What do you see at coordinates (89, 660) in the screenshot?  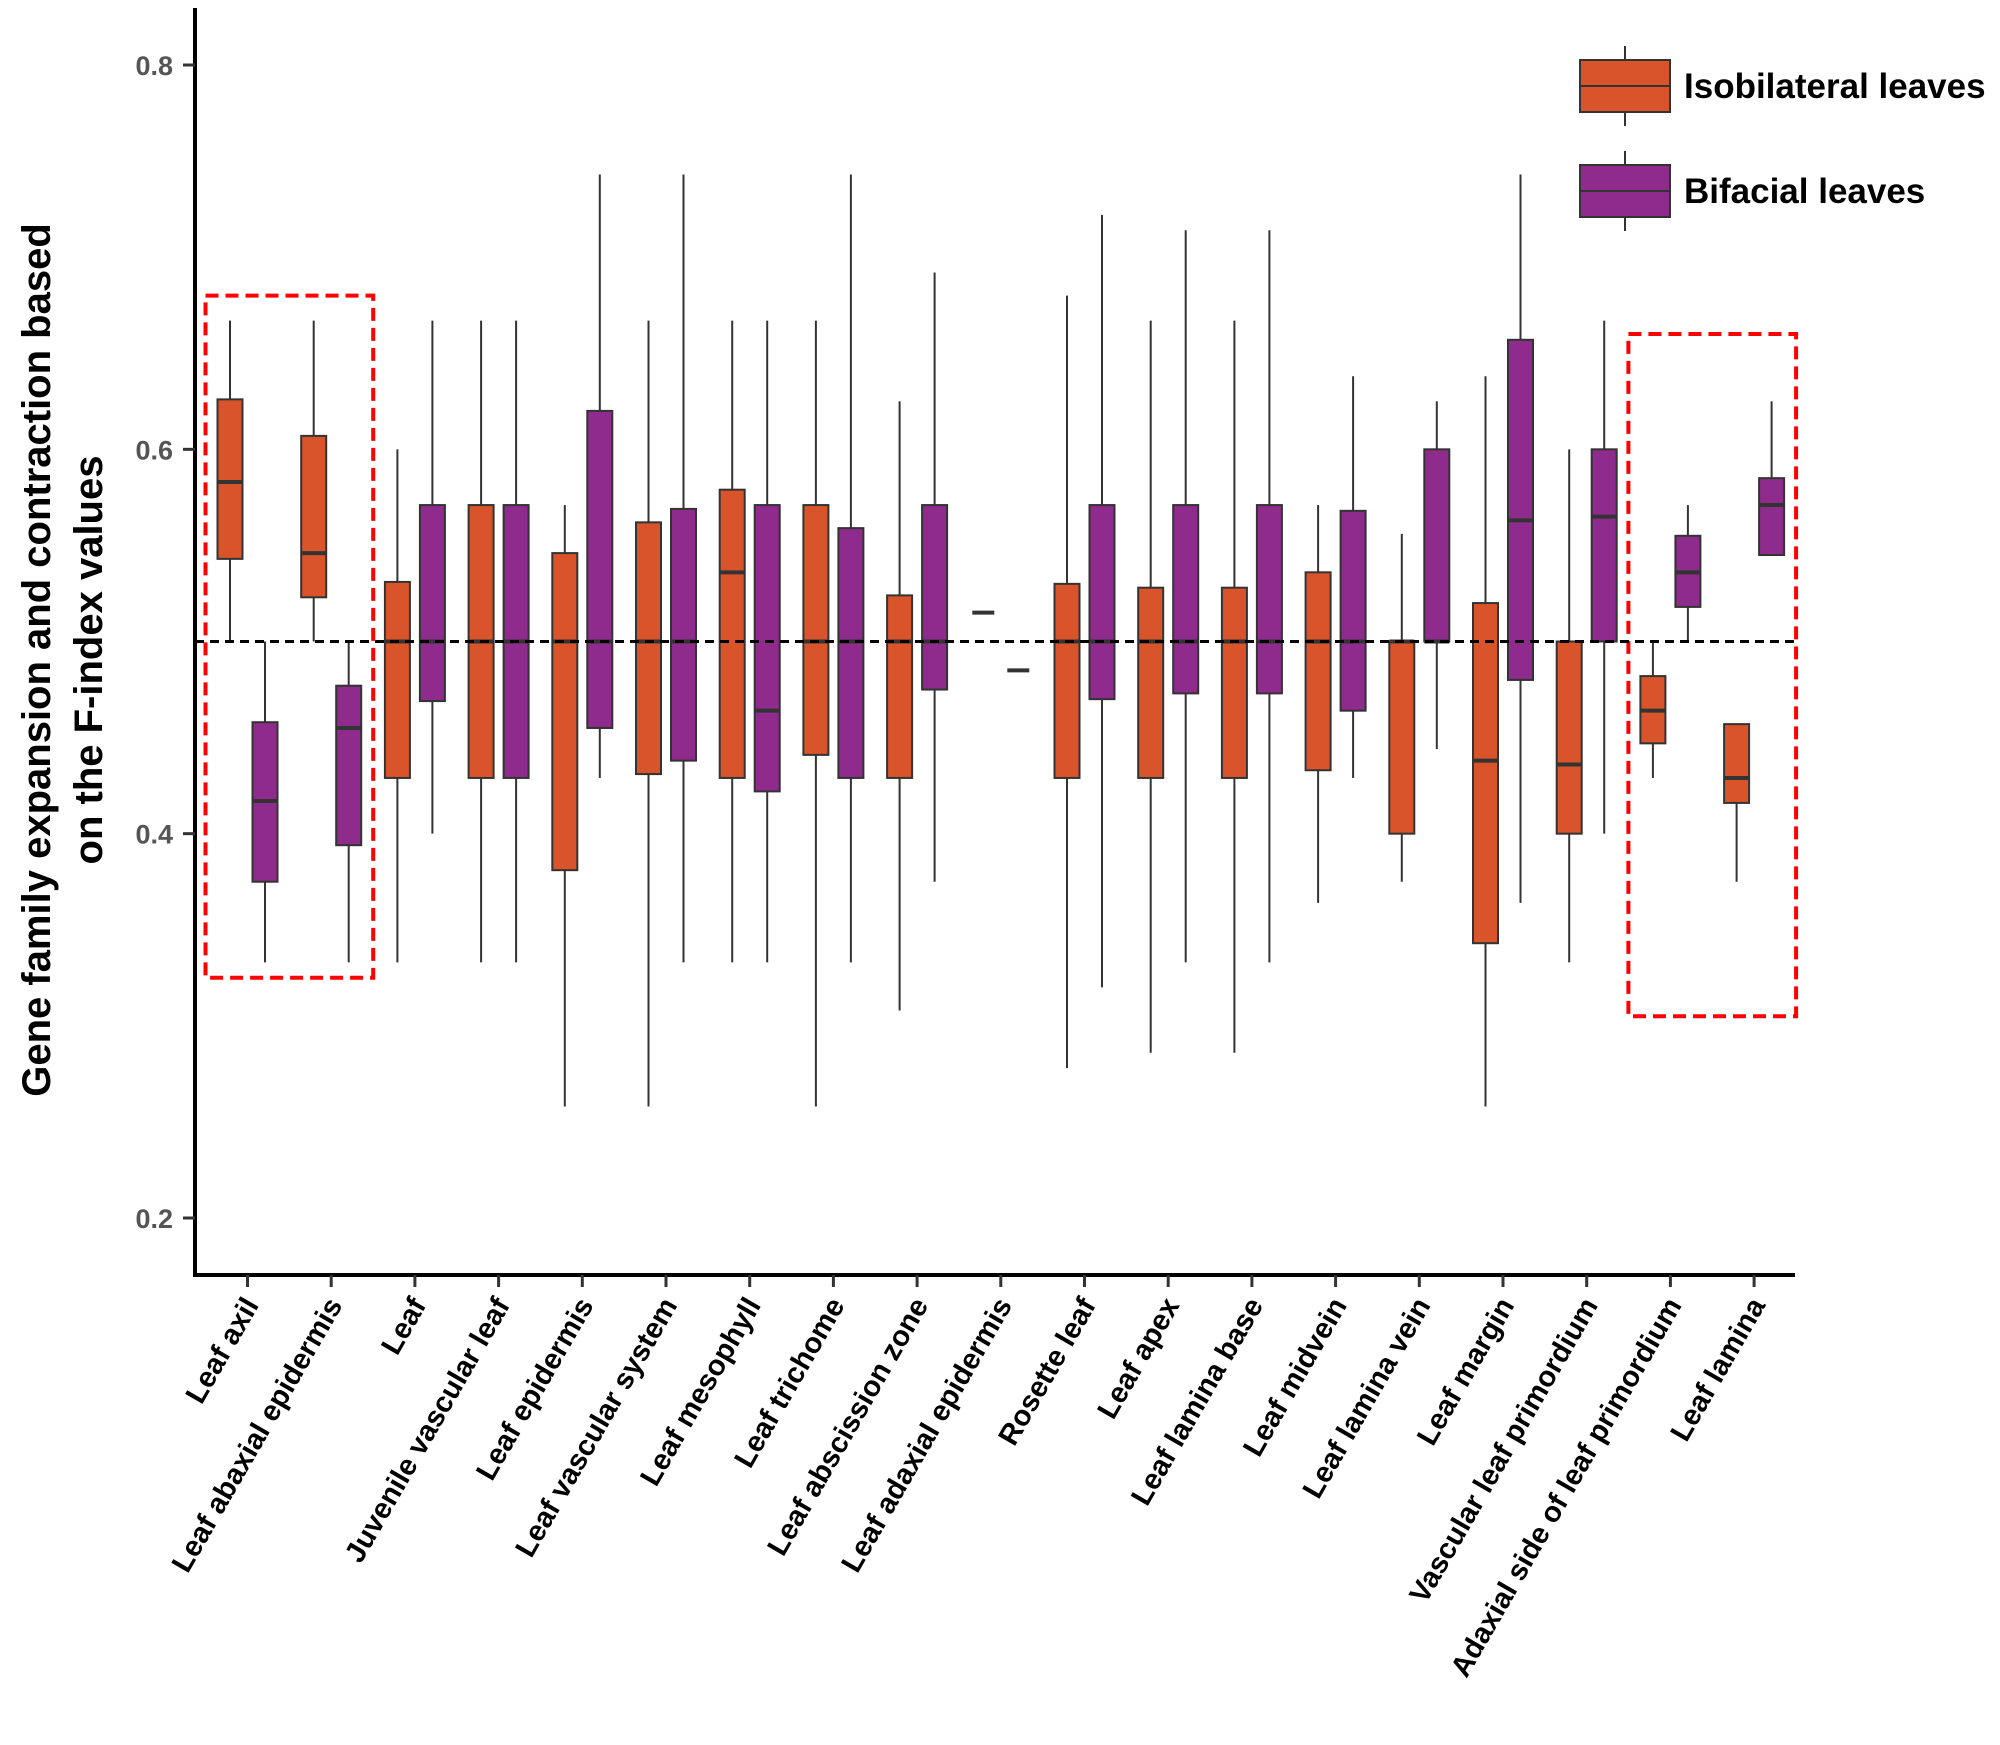 I see `y-axis-title-line-2: on the F-index values` at bounding box center [89, 660].